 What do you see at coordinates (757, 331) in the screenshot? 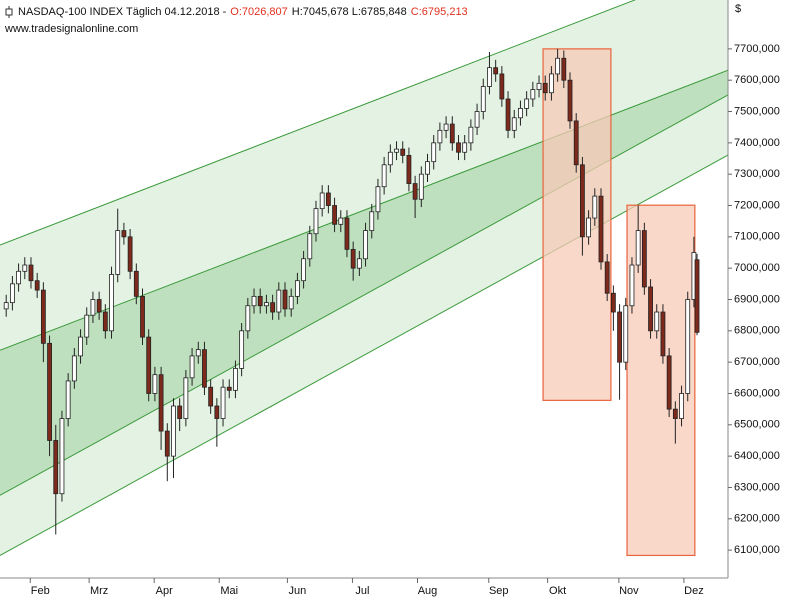
I see `y-tick-label: 6800,000` at bounding box center [757, 331].